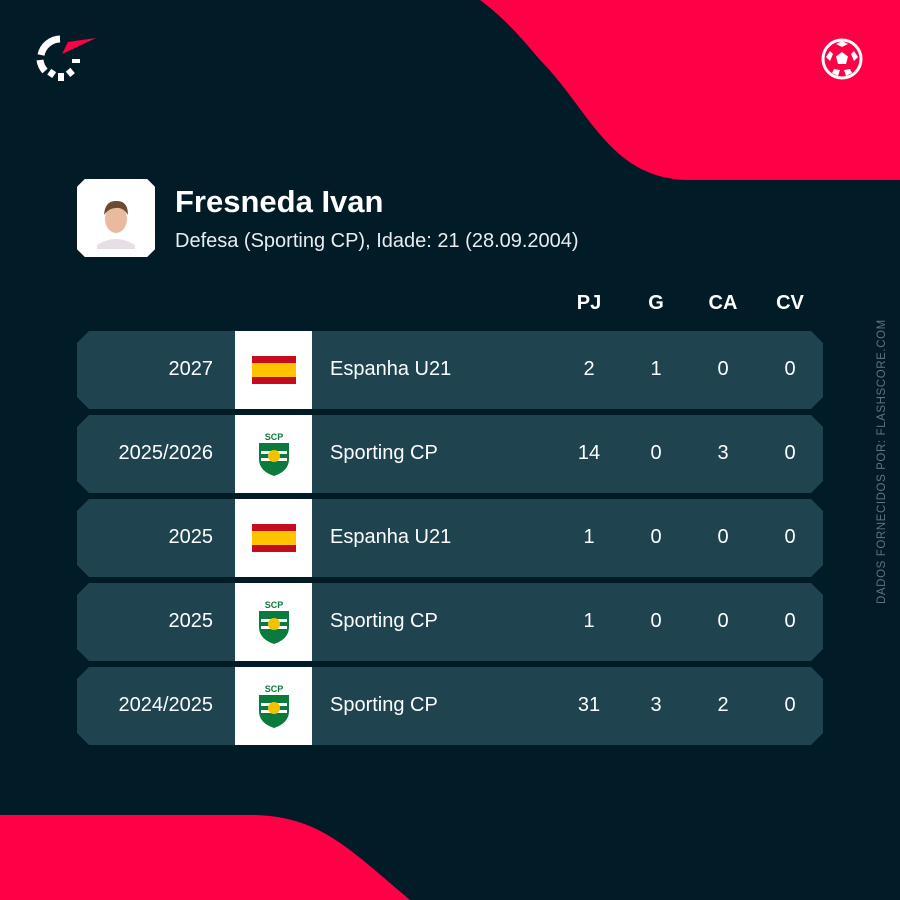 Image resolution: width=900 pixels, height=900 pixels. Describe the element at coordinates (450, 622) in the screenshot. I see `stats-row: 2025 SCP Sporting CP 1 0 0 0` at that location.